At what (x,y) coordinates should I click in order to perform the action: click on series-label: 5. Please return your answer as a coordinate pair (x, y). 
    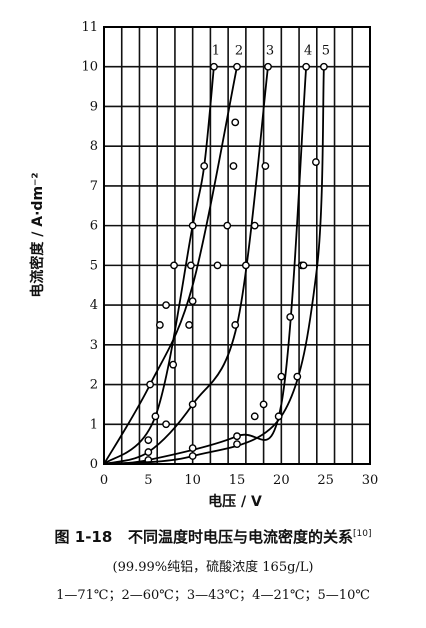
    Looking at the image, I should click on (326, 51).